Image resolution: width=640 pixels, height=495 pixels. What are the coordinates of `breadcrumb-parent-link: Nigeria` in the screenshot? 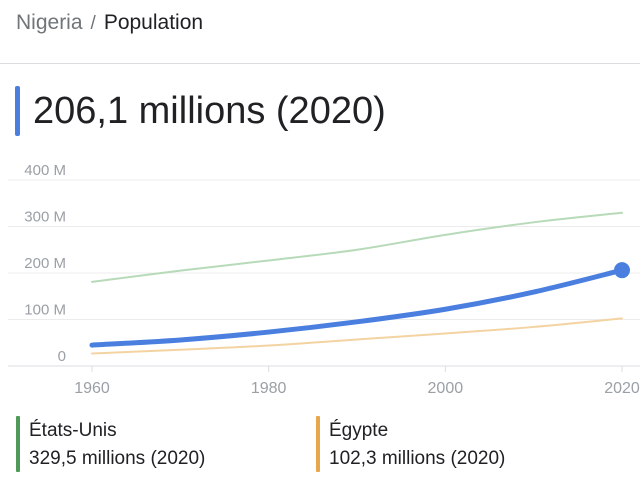 It's located at (49, 22).